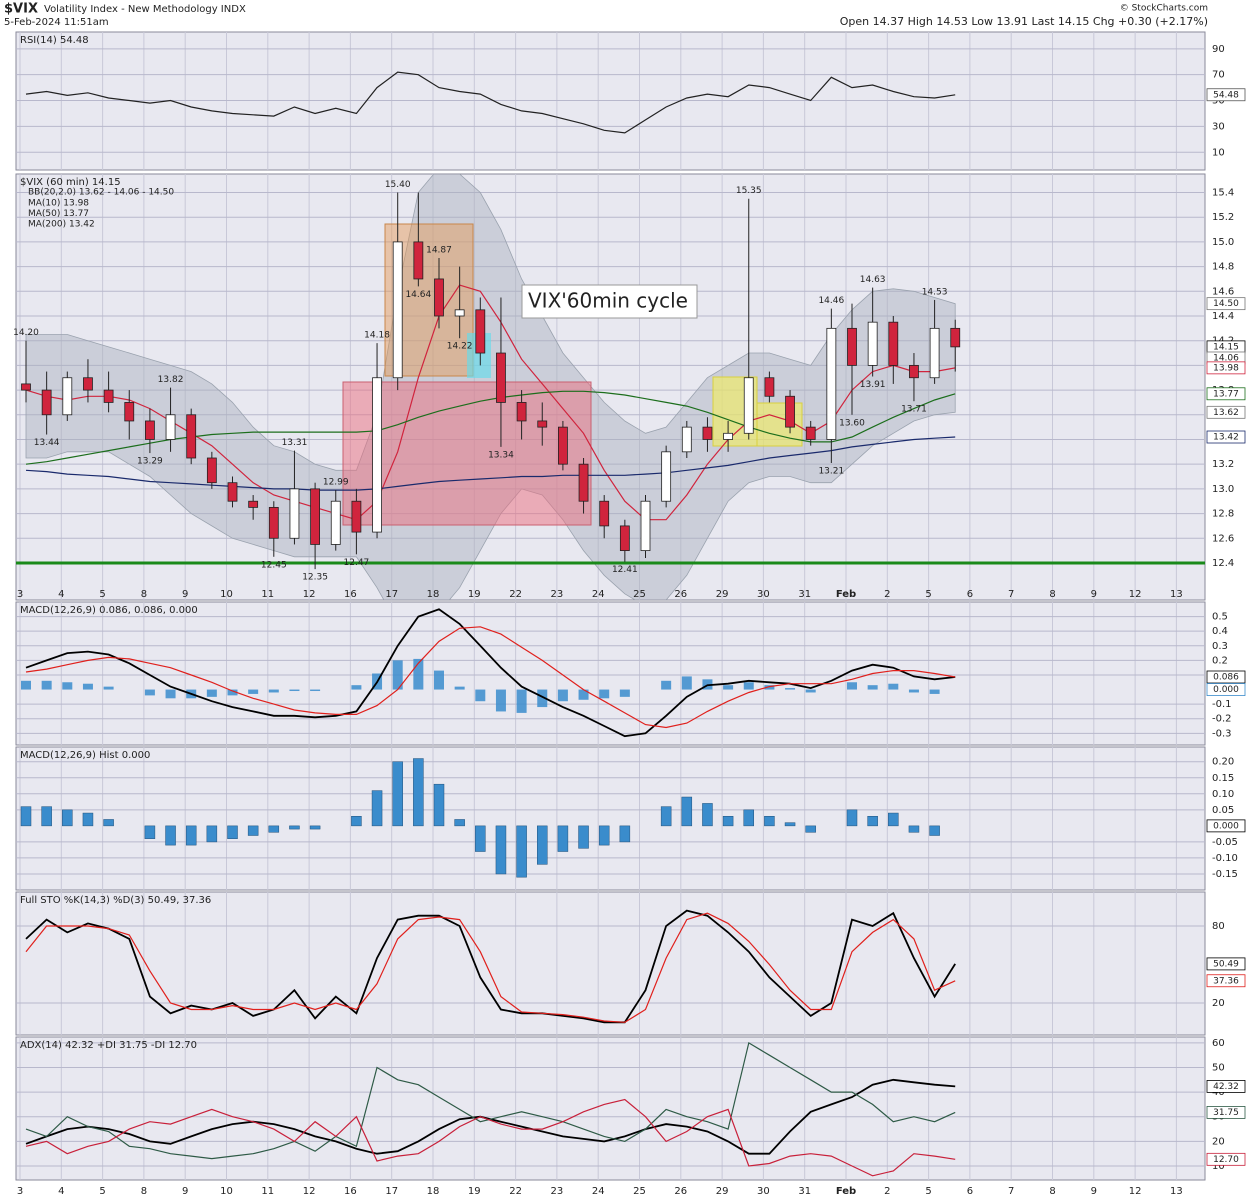 The width and height of the screenshot is (1250, 1200). I want to click on x-tick-label: 8, so click(144, 1191).